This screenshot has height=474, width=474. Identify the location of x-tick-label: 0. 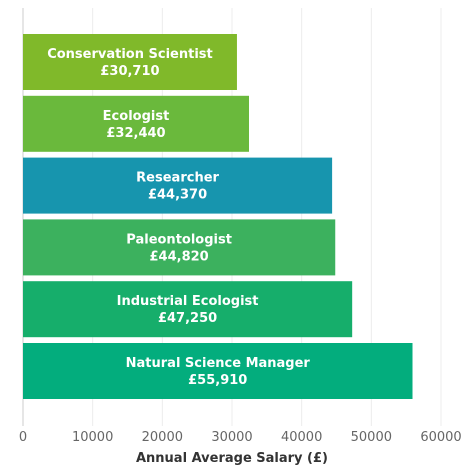
(23, 437).